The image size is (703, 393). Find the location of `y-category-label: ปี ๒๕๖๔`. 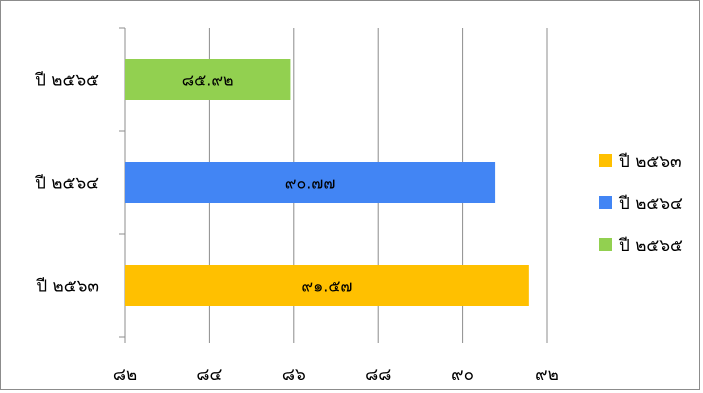

y-category-label: ปี ๒๕๖๔ is located at coordinates (66, 184).